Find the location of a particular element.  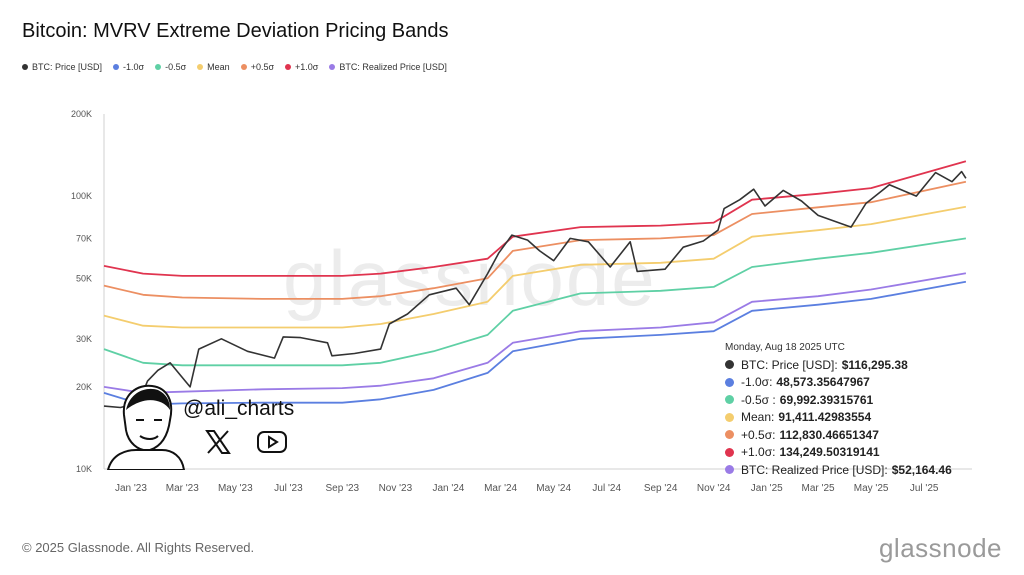

legend-item-price: BTC: Price [USD] is located at coordinates (62, 67).